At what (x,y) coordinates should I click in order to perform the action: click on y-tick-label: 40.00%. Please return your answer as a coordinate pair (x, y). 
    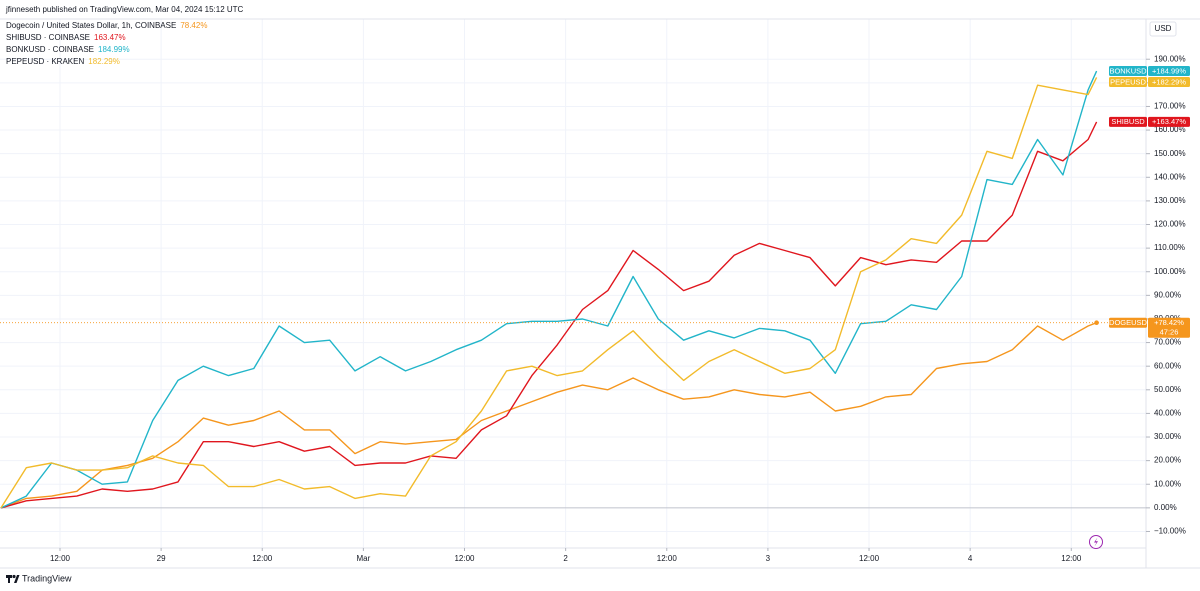
    Looking at the image, I should click on (1167, 413).